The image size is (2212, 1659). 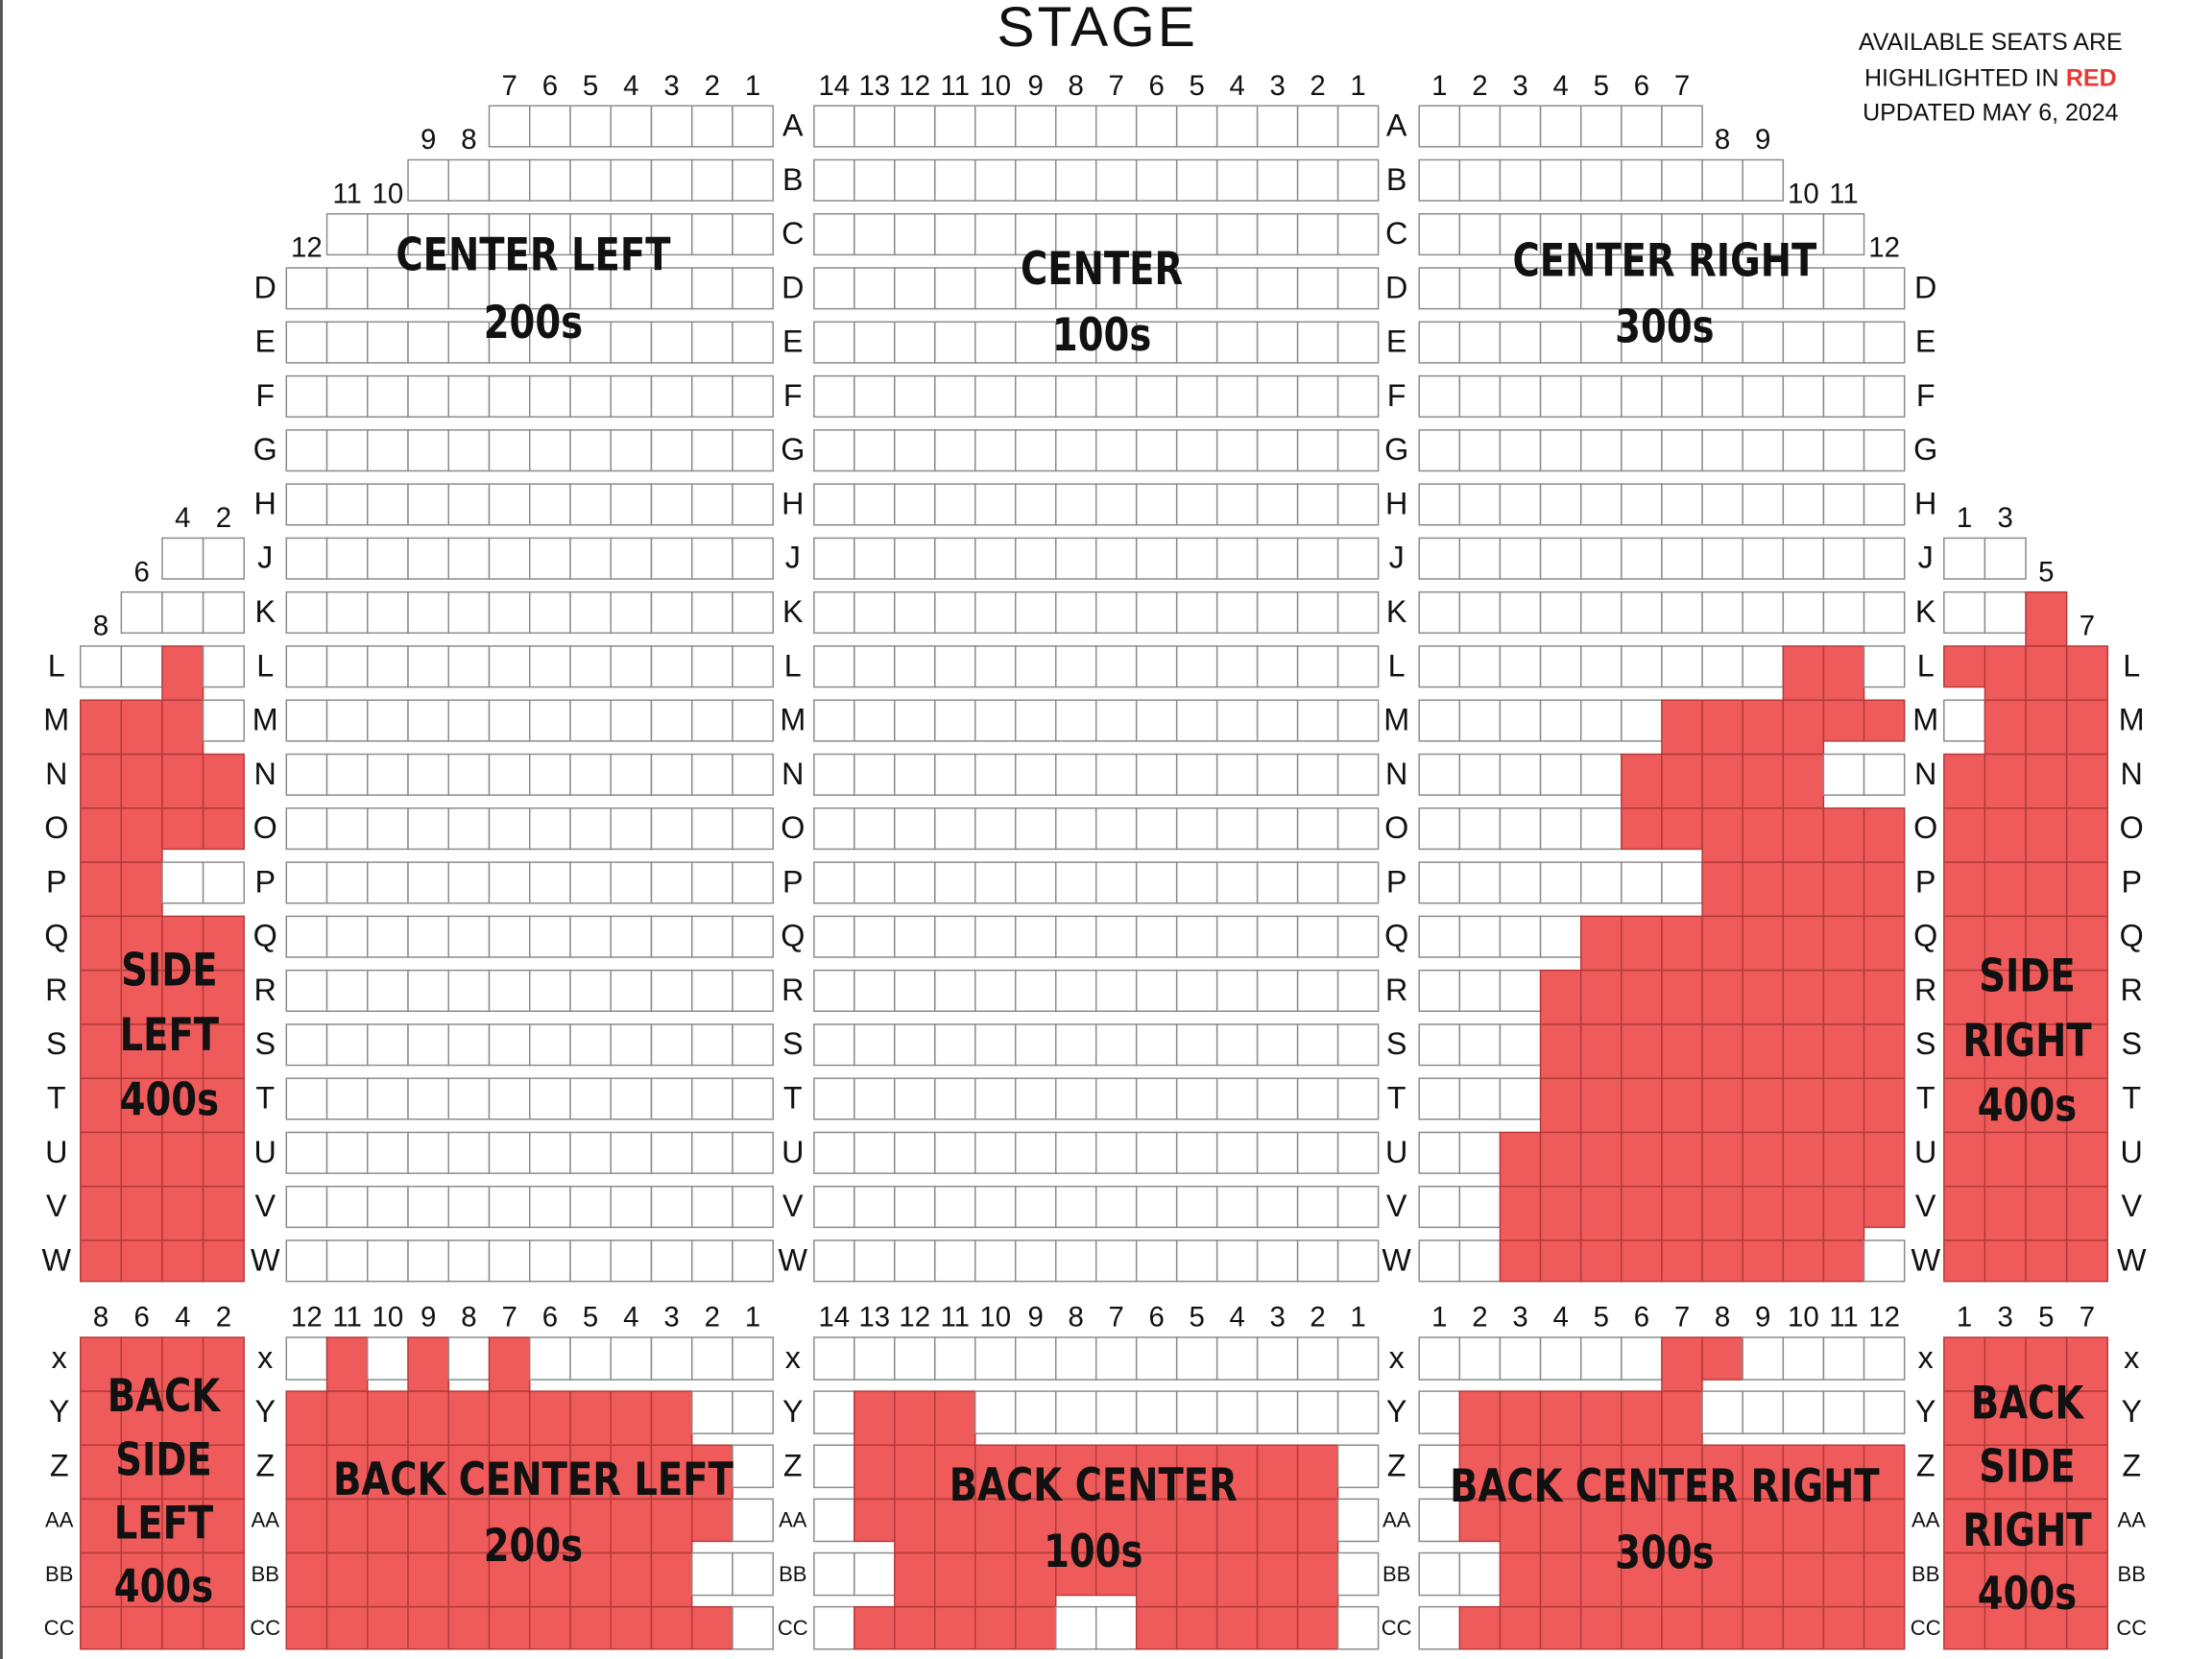 What do you see at coordinates (265, 1152) in the screenshot?
I see `row-label: U` at bounding box center [265, 1152].